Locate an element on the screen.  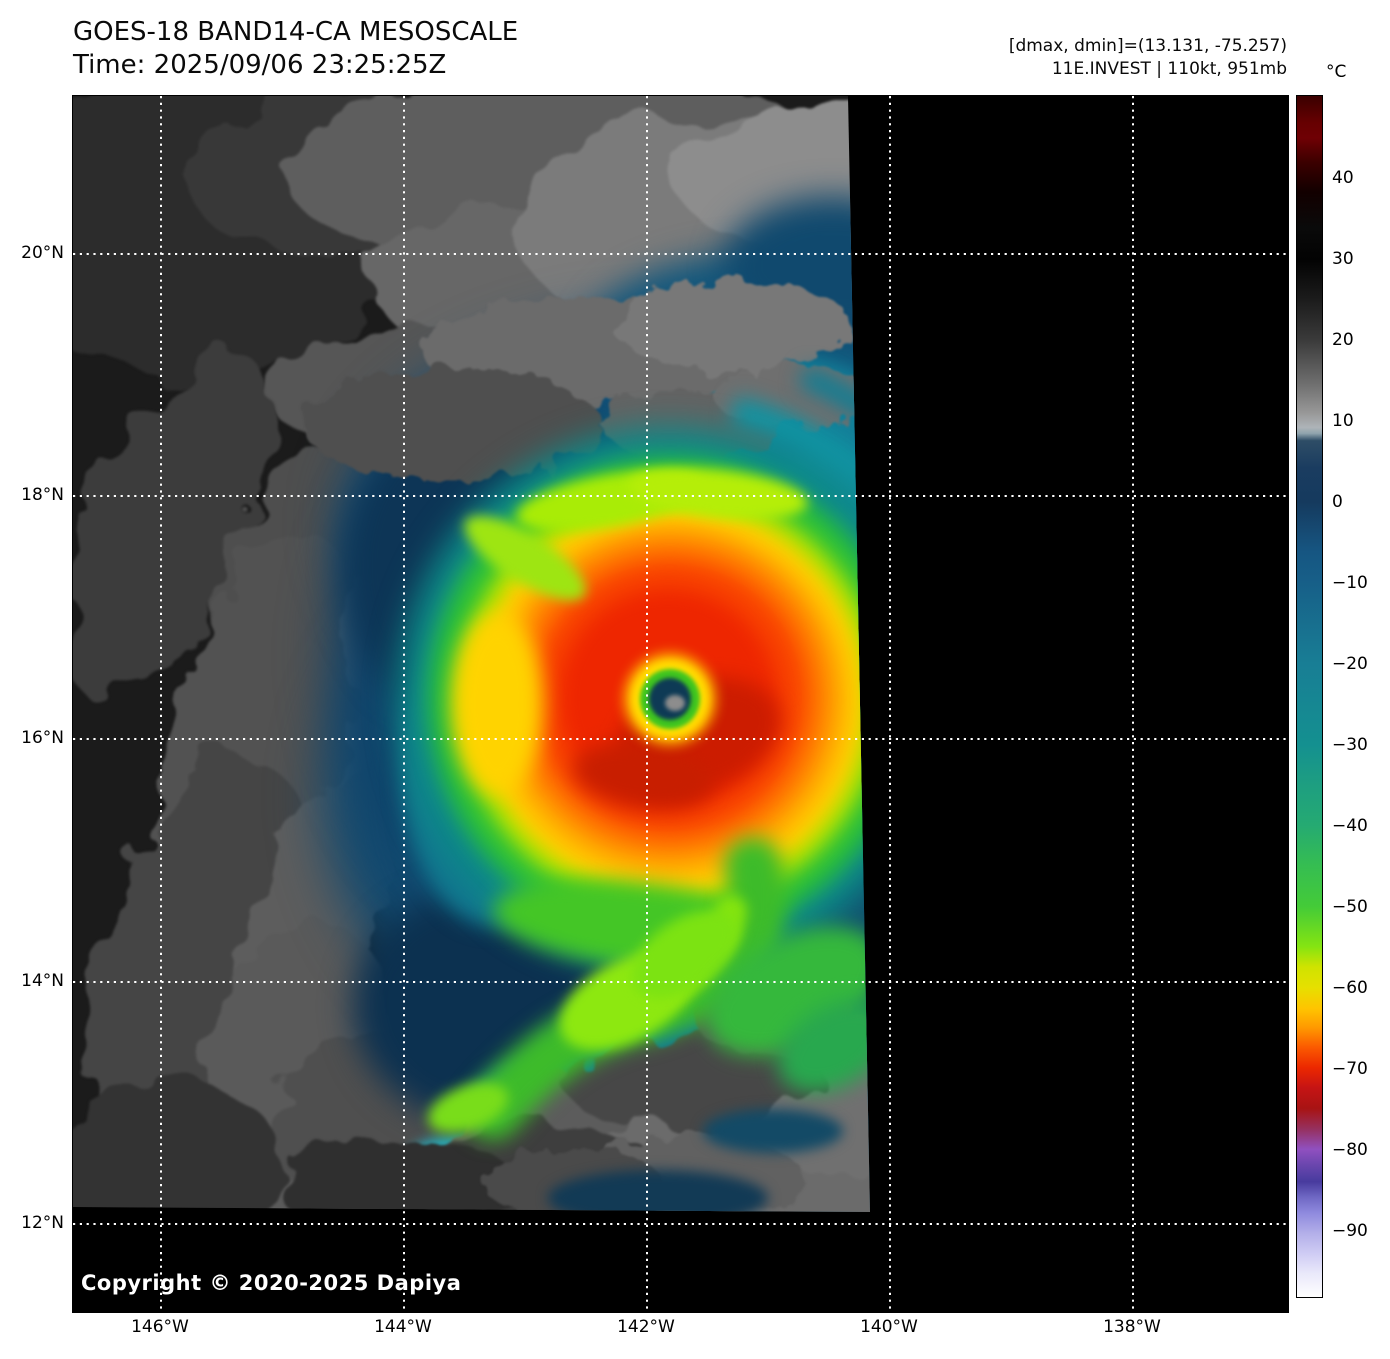
colorbar-tick-m90: −90 is located at coordinates (1350, 1231).